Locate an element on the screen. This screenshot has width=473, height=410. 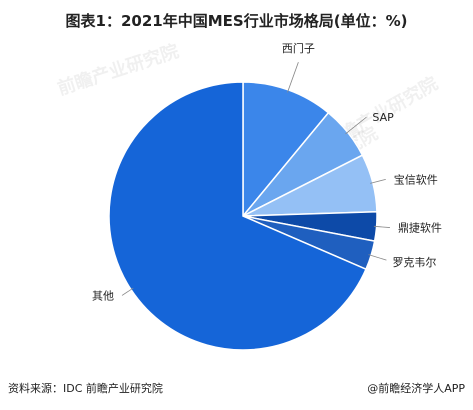
slice-label-0: 西门子 is located at coordinates (298, 48).